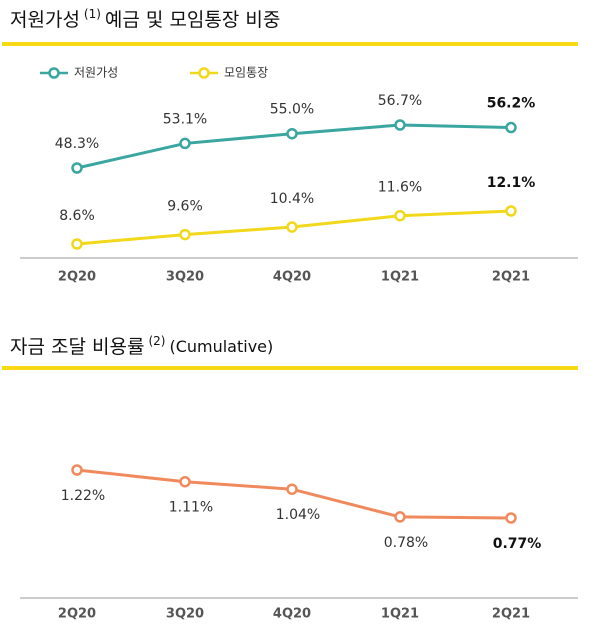 This screenshot has height=632, width=600. What do you see at coordinates (292, 110) in the screenshot?
I see `value-label: 55.0%` at bounding box center [292, 110].